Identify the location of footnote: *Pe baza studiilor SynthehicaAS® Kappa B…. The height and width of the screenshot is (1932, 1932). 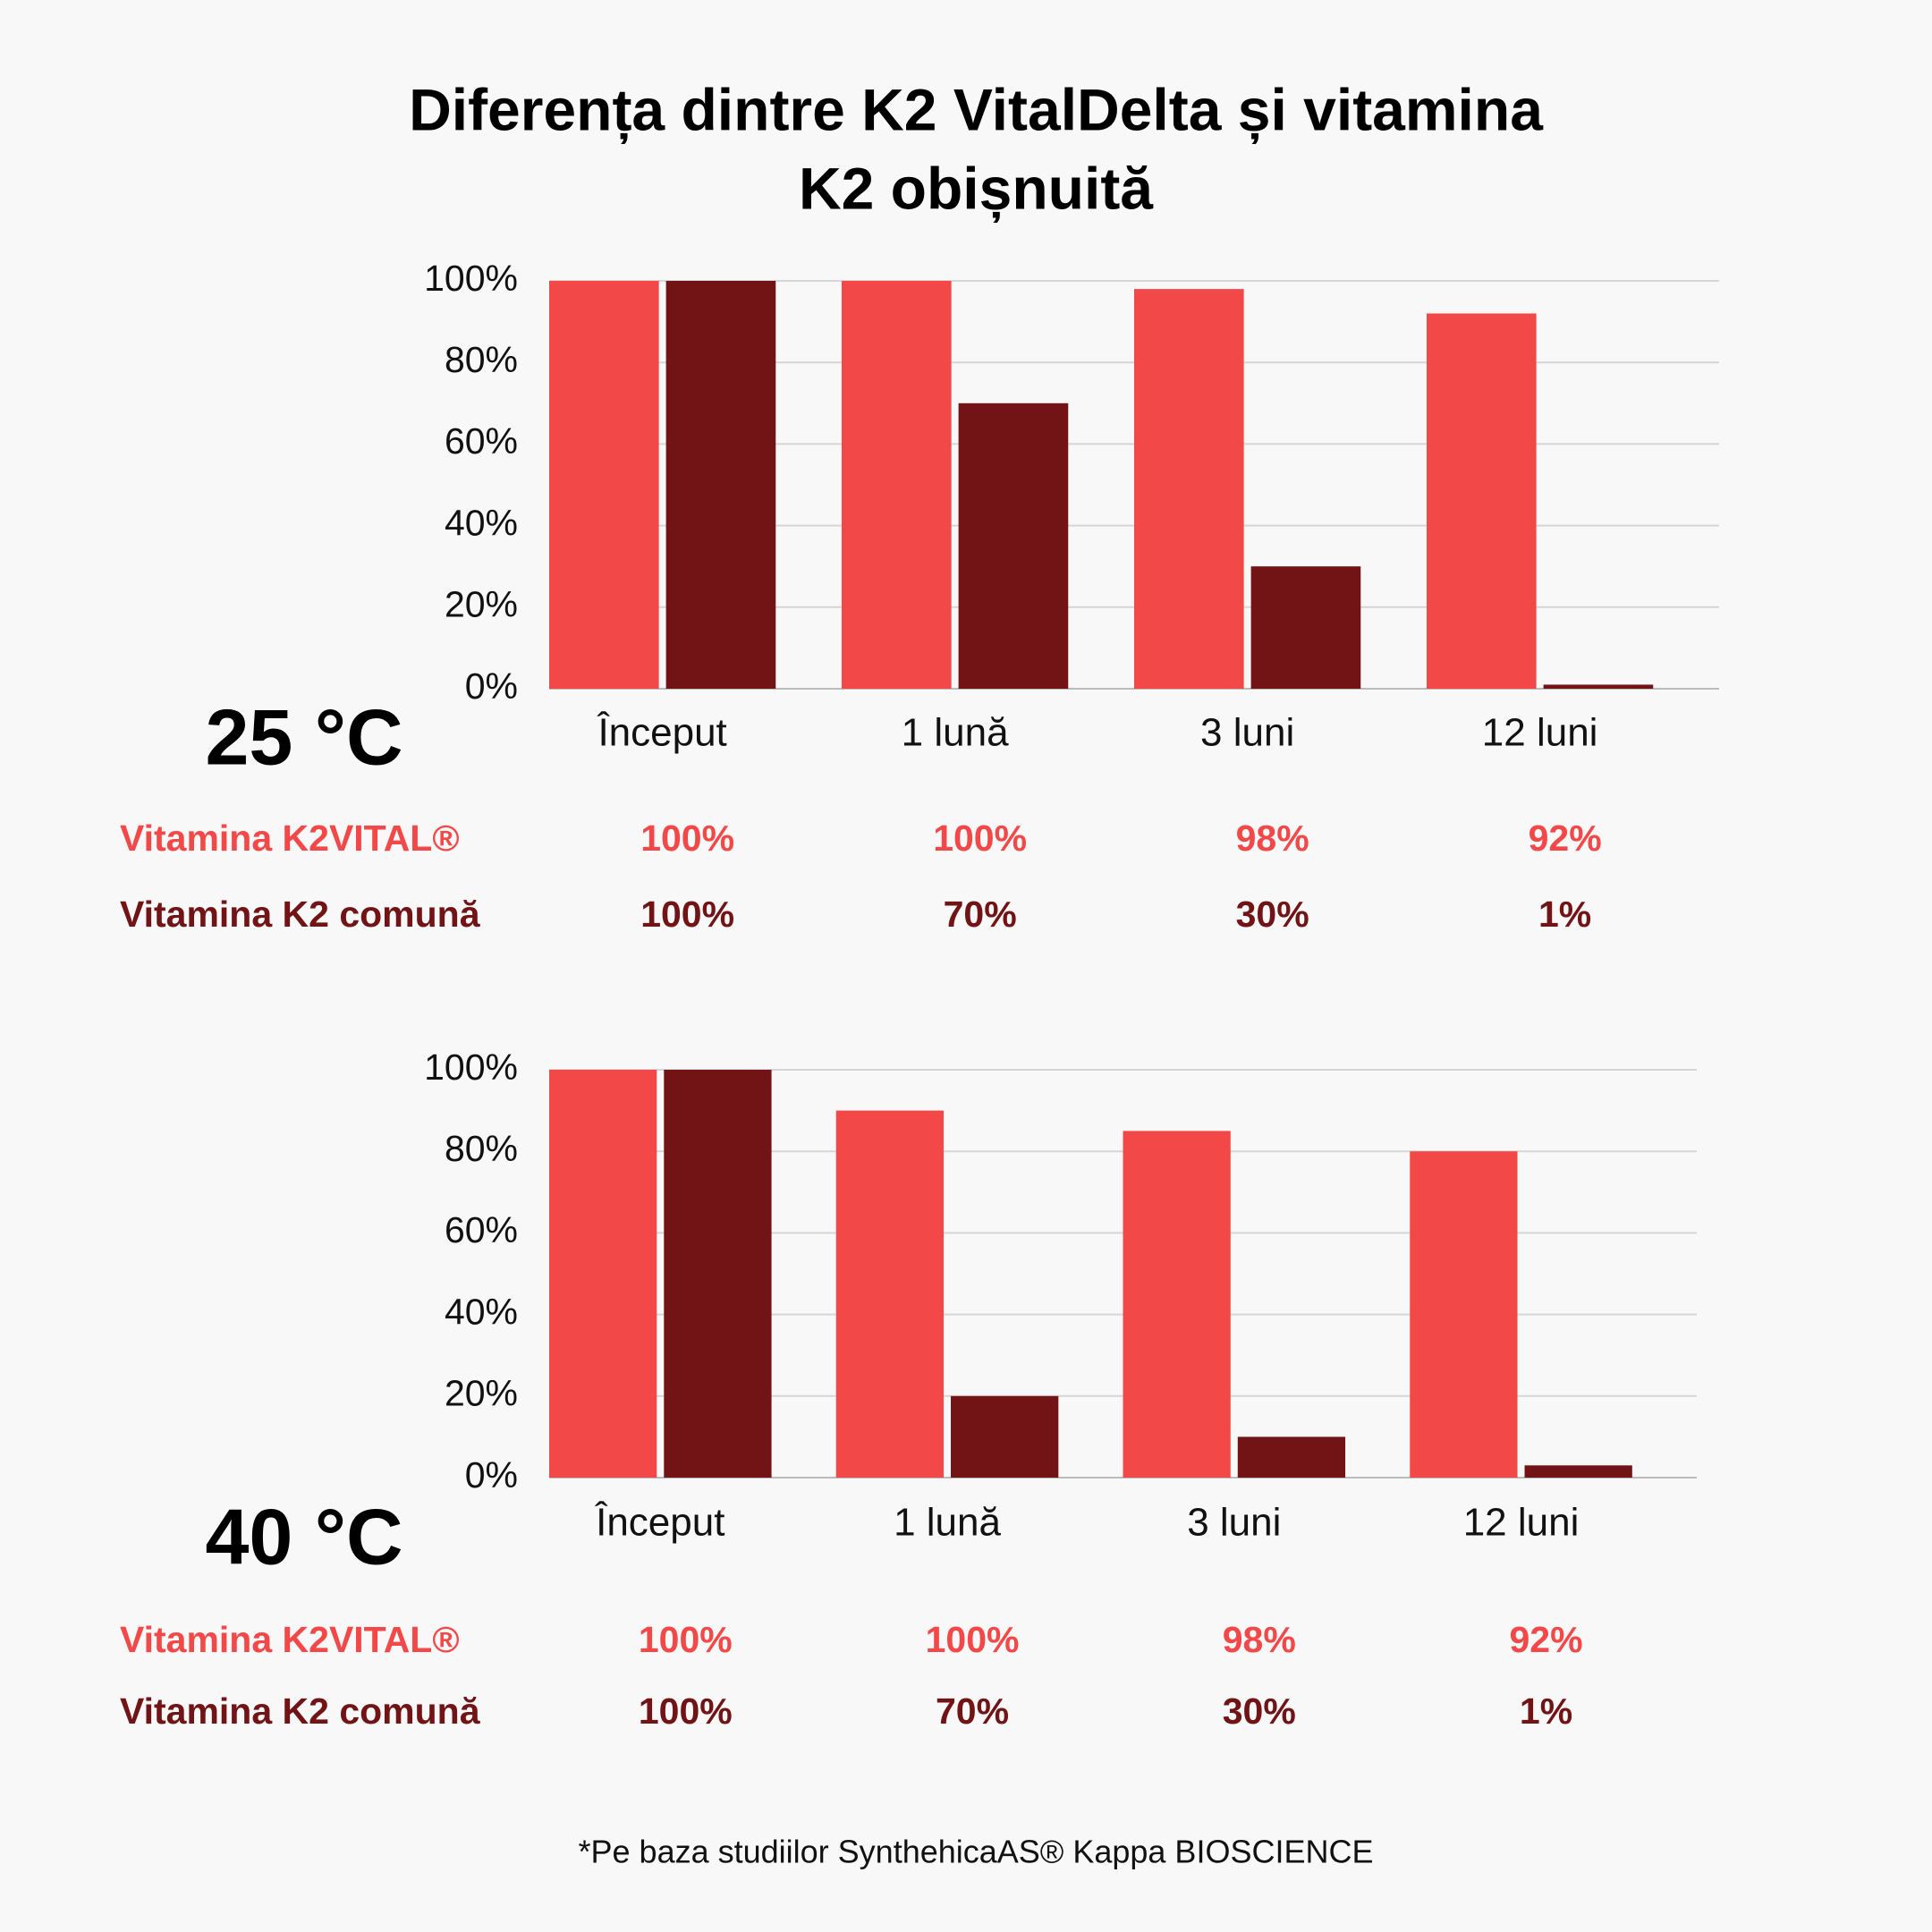
(976, 1852).